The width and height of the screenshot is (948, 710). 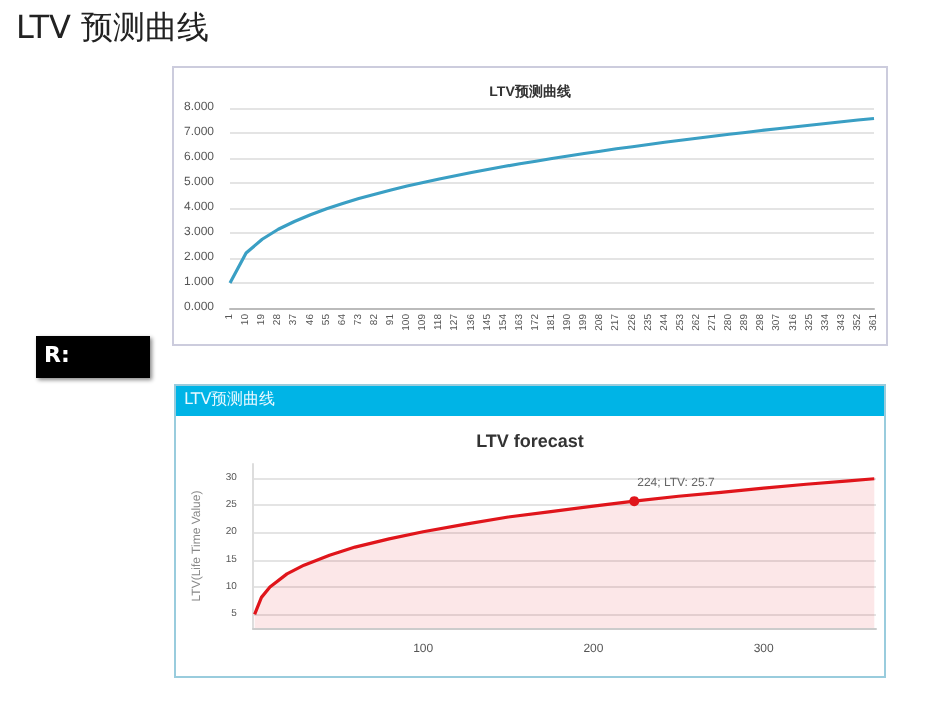 I want to click on chart-title: LTV forecast, so click(x=530, y=441).